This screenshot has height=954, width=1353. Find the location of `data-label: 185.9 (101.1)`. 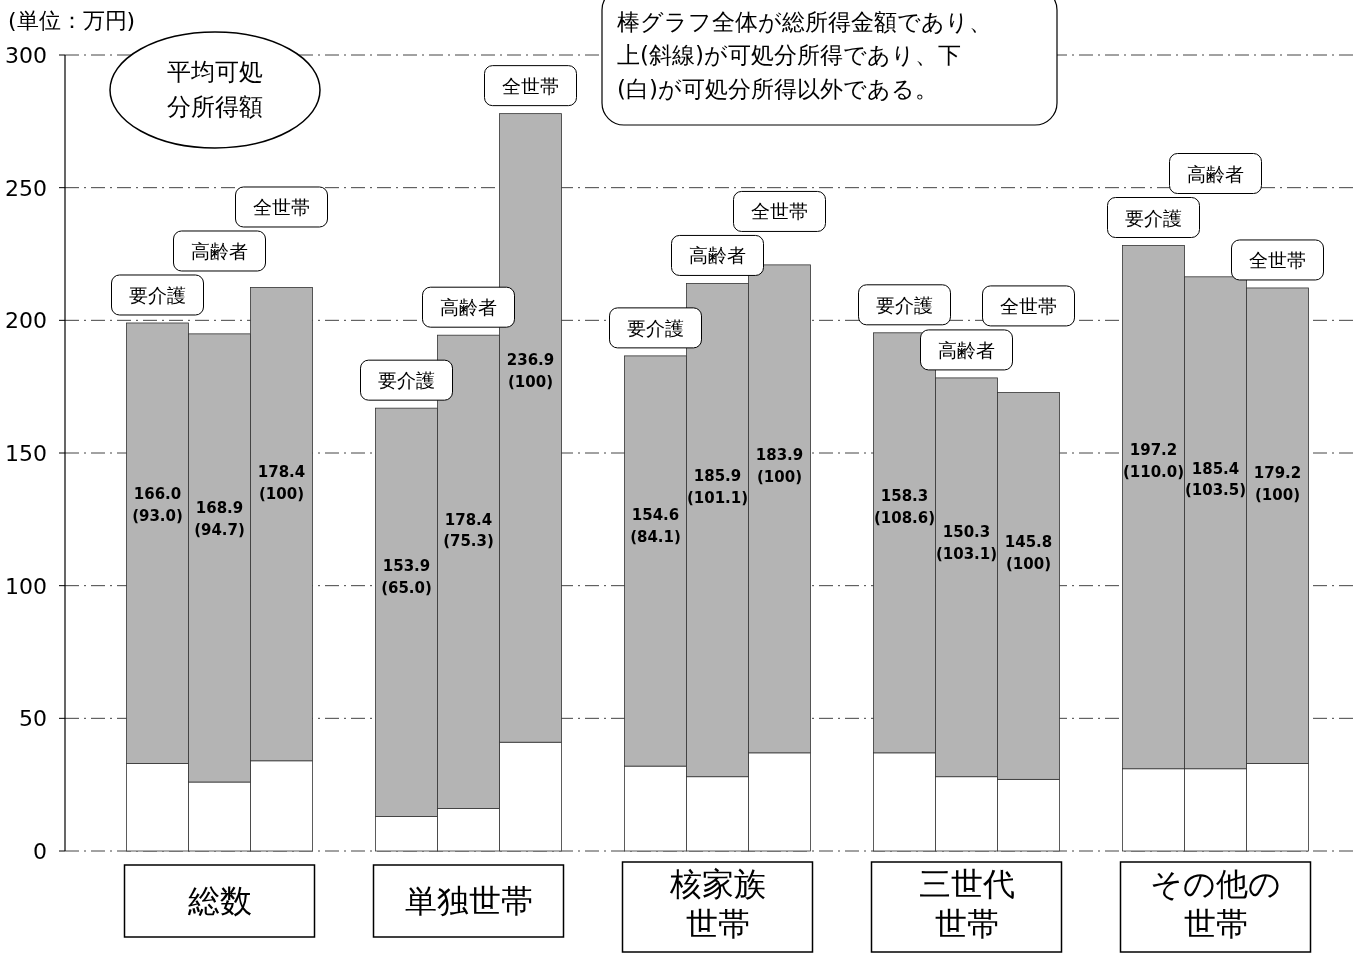

data-label: 185.9 (101.1) is located at coordinates (717, 486).